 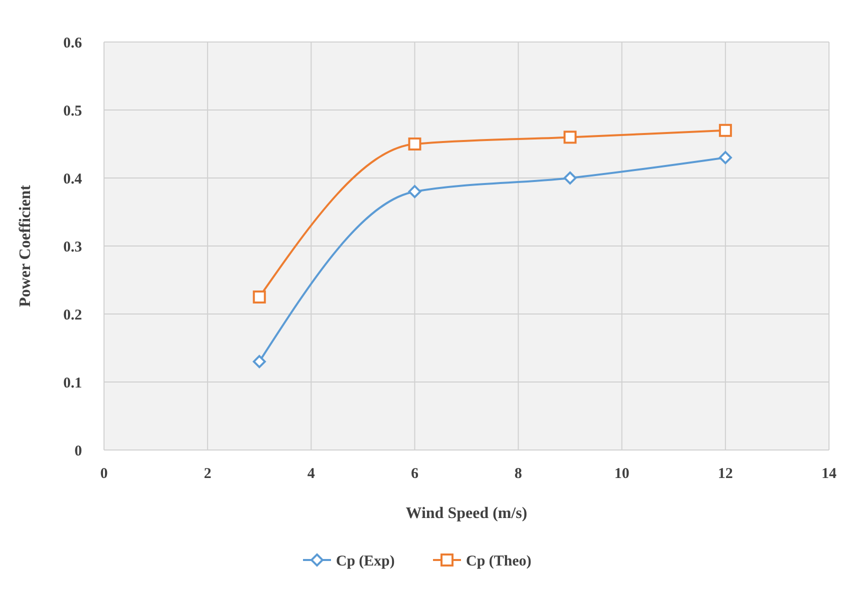 I want to click on x-tick-label: 10, so click(x=622, y=474).